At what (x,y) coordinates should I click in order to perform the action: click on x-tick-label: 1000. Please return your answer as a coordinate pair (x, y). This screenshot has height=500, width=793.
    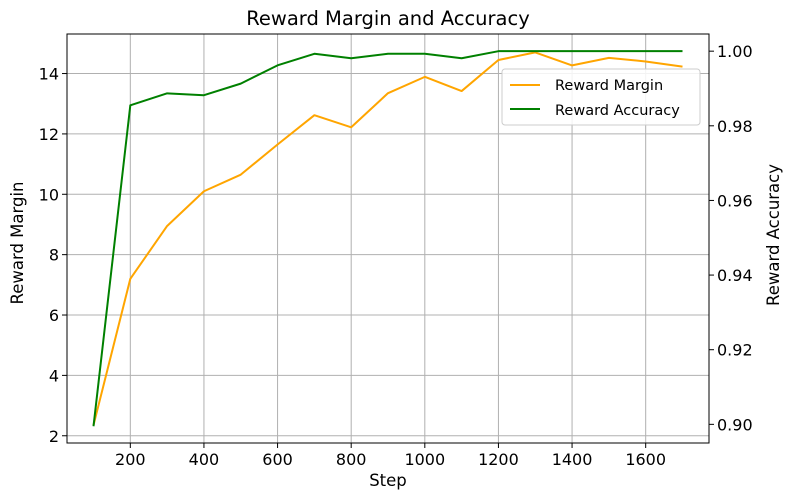
    Looking at the image, I should click on (424, 459).